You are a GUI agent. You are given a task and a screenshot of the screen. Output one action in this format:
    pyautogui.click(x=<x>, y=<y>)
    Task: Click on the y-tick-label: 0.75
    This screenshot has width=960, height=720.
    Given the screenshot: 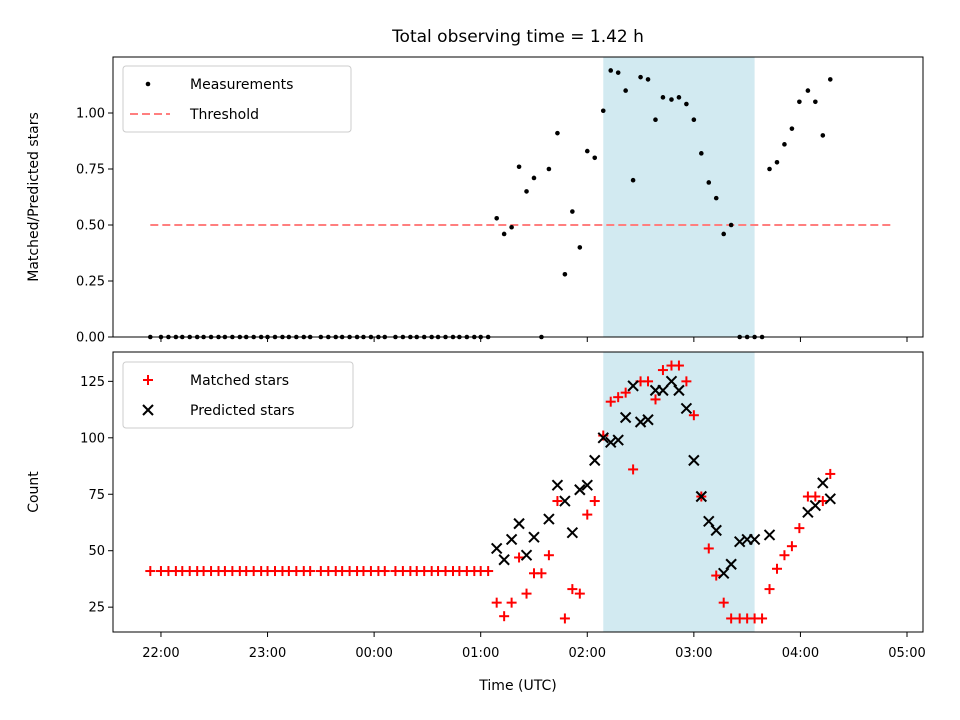 What is the action you would take?
    pyautogui.click(x=90, y=170)
    